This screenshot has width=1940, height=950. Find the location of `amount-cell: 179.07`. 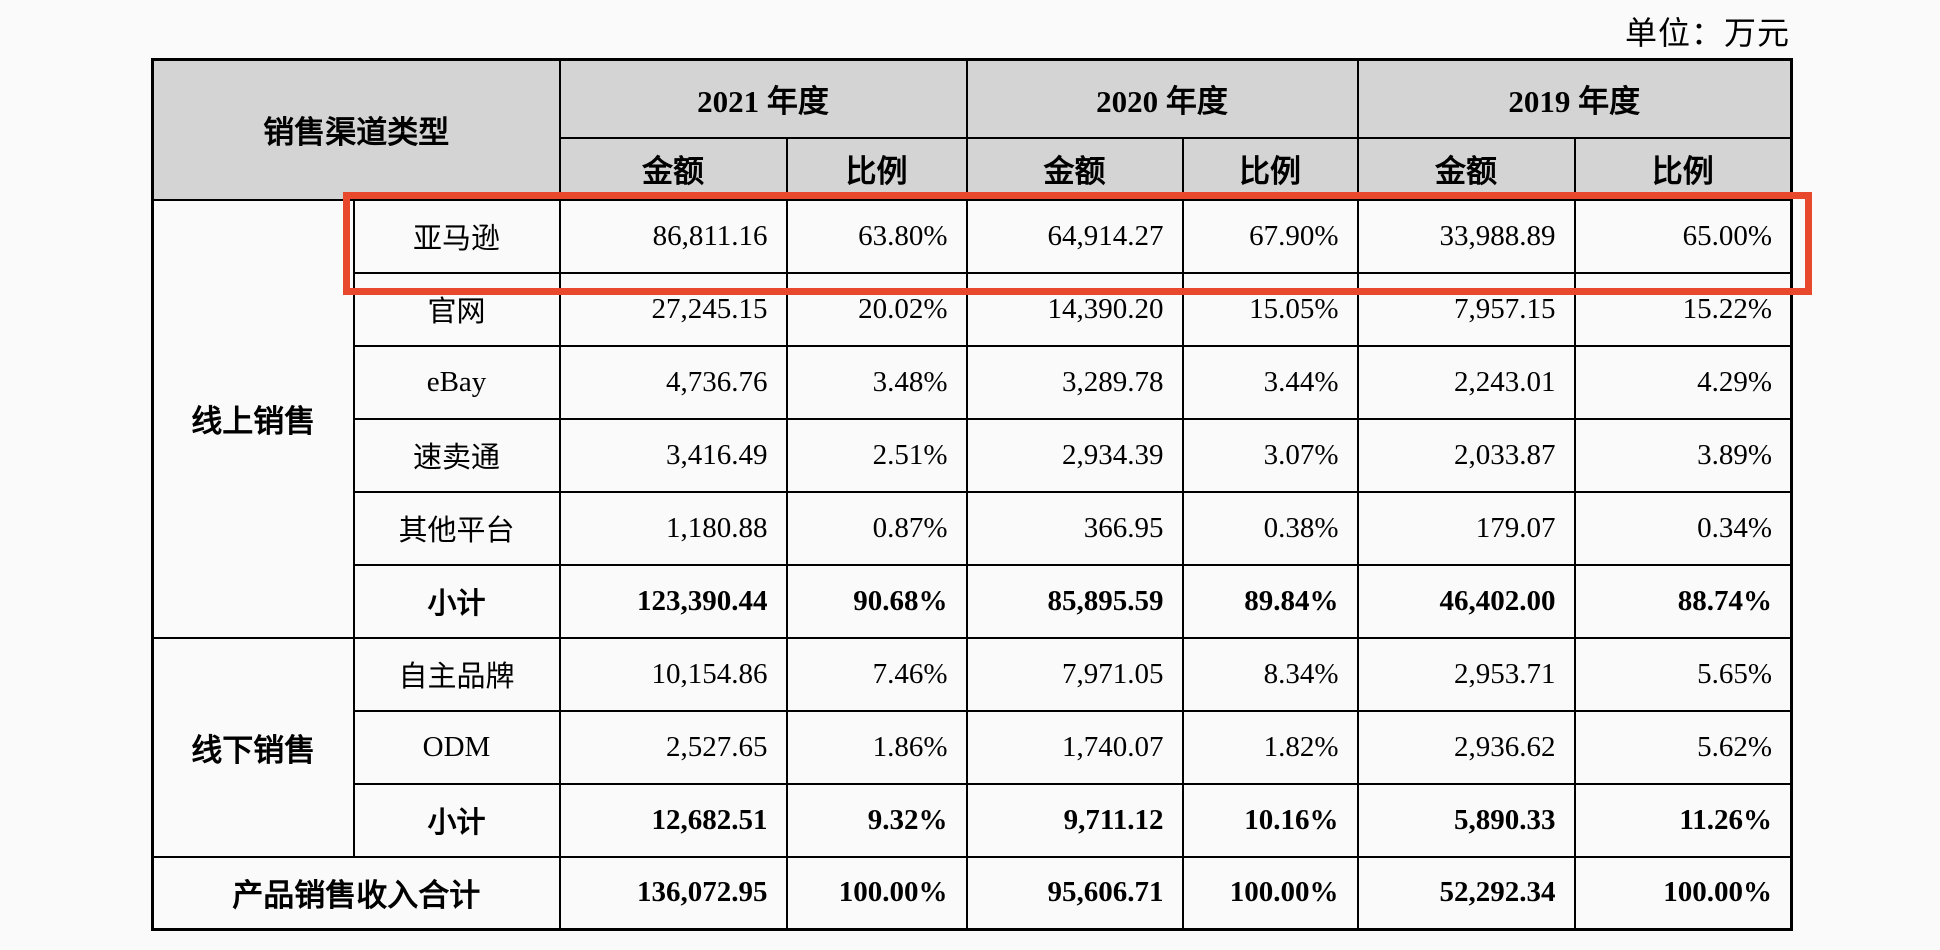

amount-cell: 179.07 is located at coordinates (1466, 528).